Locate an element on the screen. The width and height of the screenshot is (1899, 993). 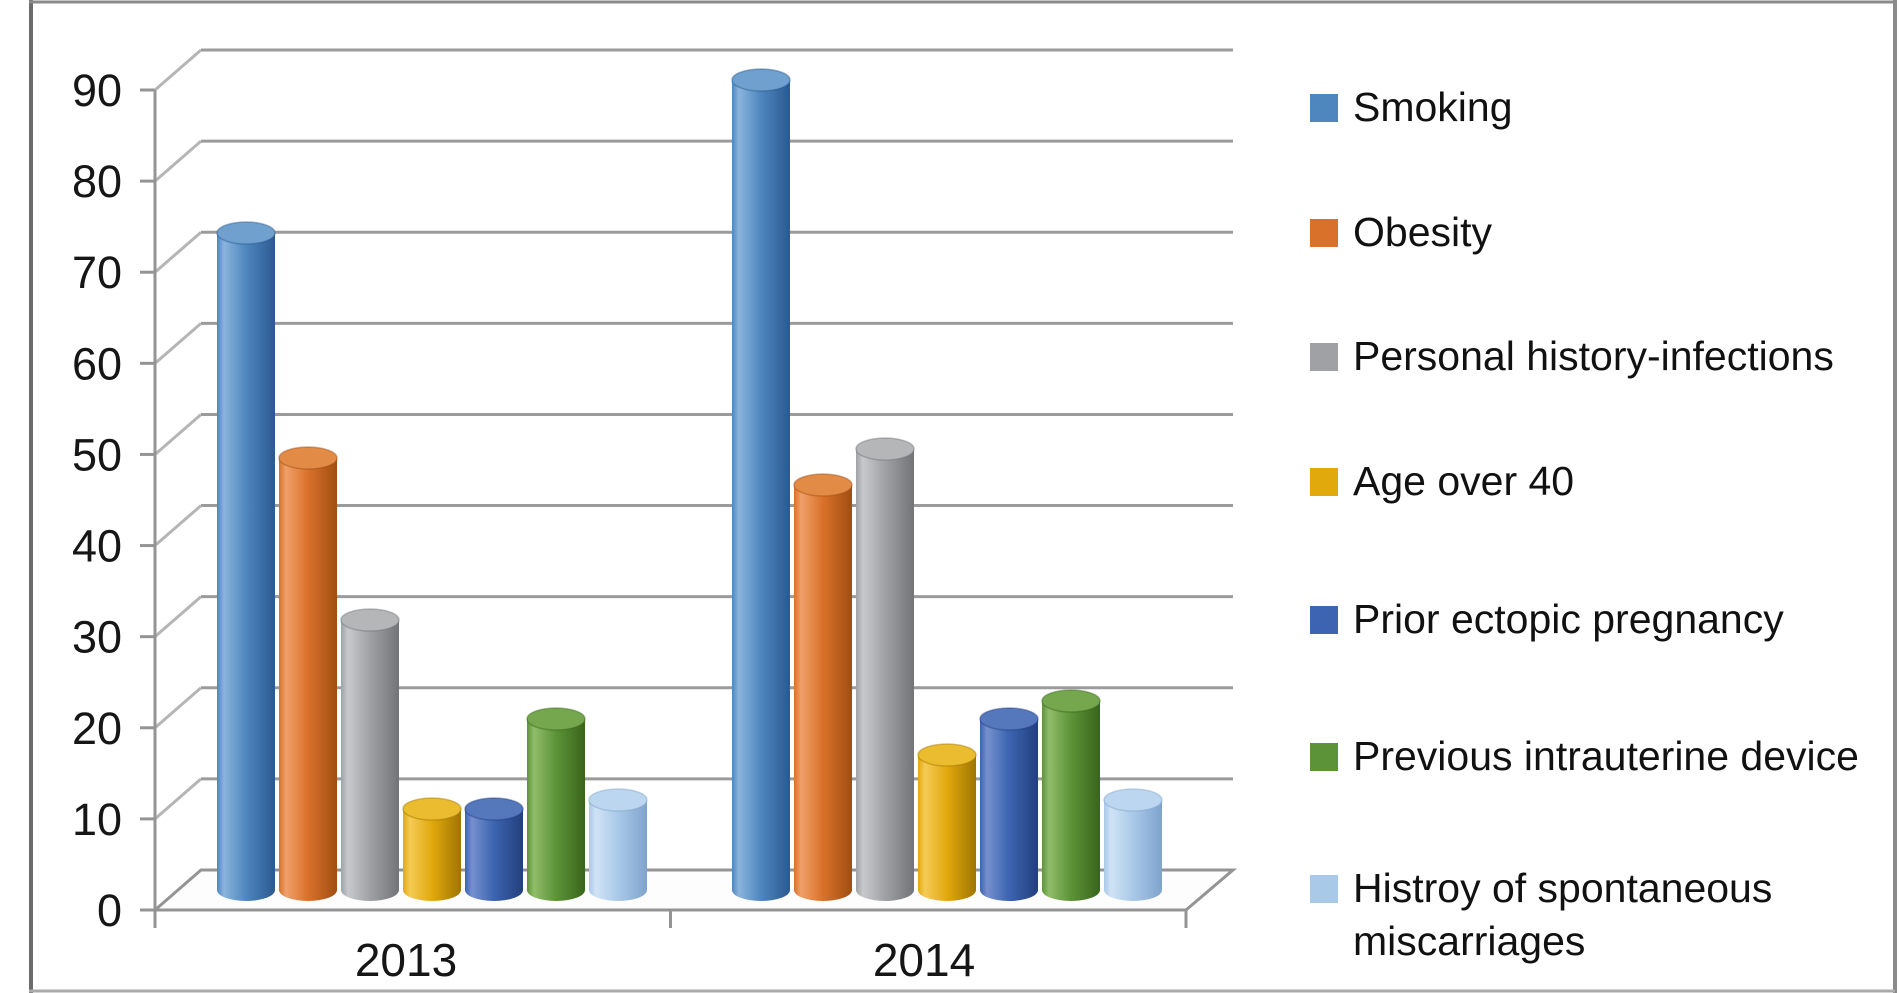
y-axis-label: 20 is located at coordinates (97, 728).